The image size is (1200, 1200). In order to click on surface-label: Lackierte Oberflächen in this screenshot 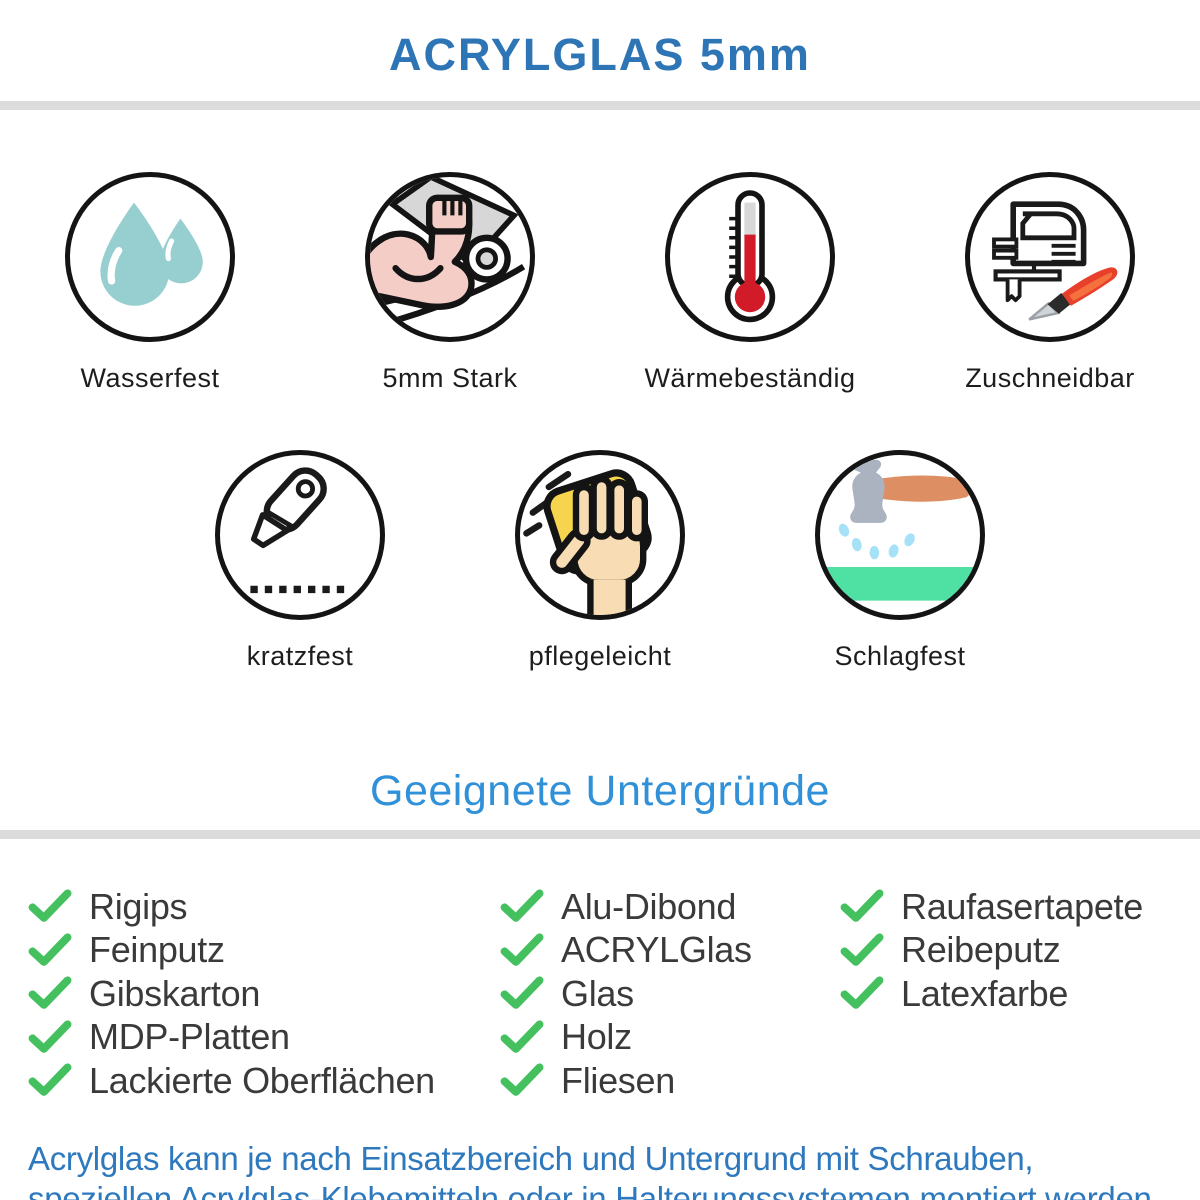, I will do `click(262, 1080)`.